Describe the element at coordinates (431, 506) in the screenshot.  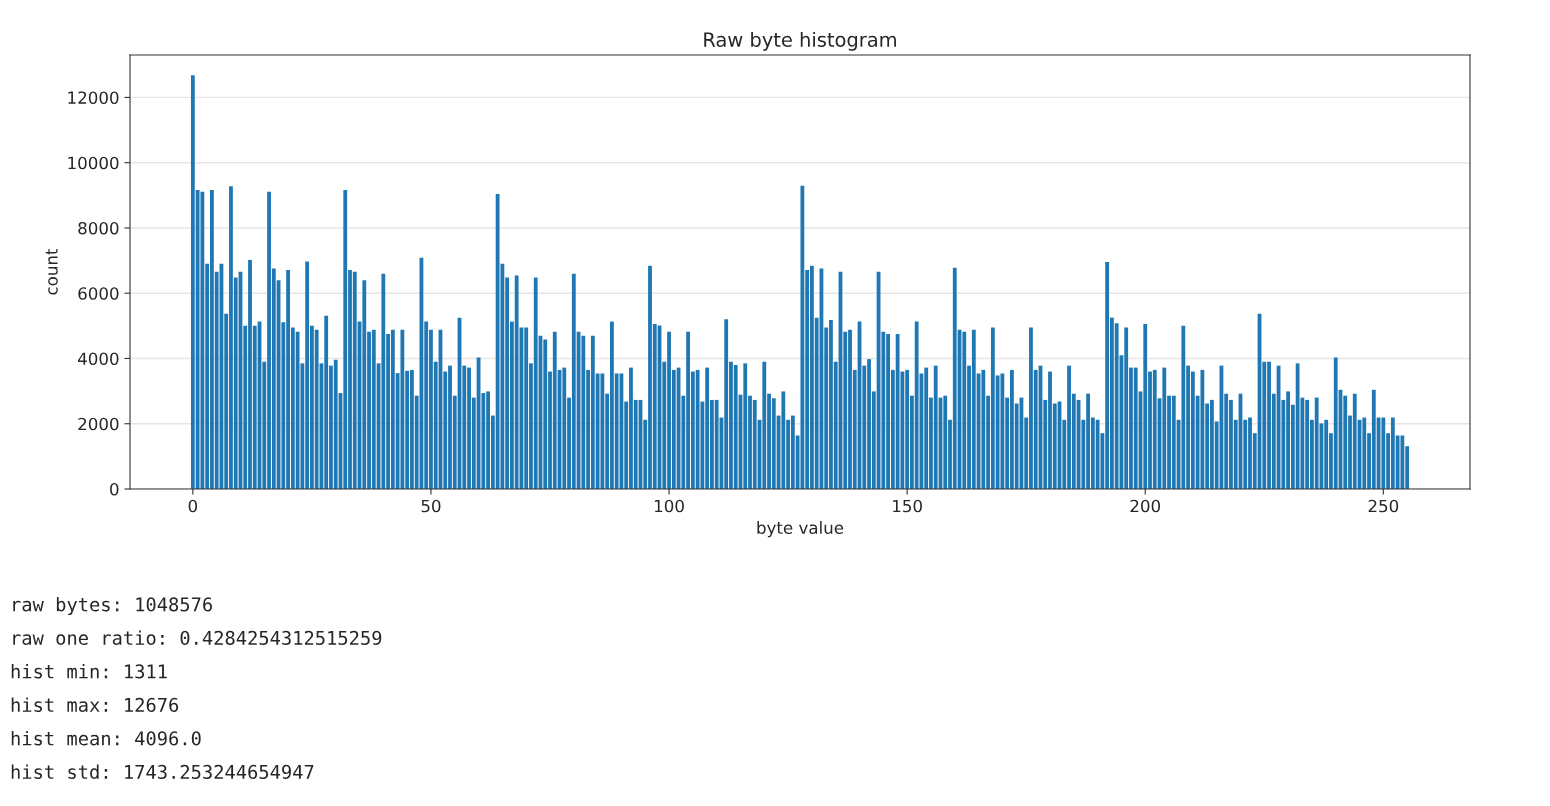
I see `x-tick-label: 50` at that location.